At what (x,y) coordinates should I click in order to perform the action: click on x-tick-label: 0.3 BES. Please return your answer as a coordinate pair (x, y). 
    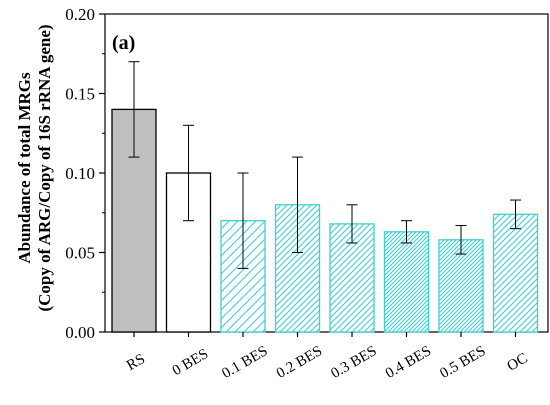
    Looking at the image, I should click on (353, 362).